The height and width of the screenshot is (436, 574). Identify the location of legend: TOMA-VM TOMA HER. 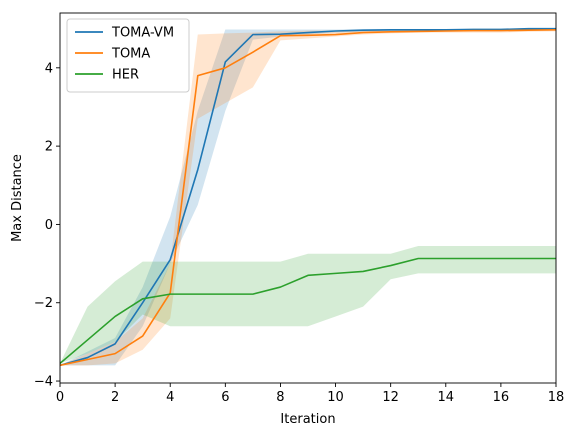
(128, 55).